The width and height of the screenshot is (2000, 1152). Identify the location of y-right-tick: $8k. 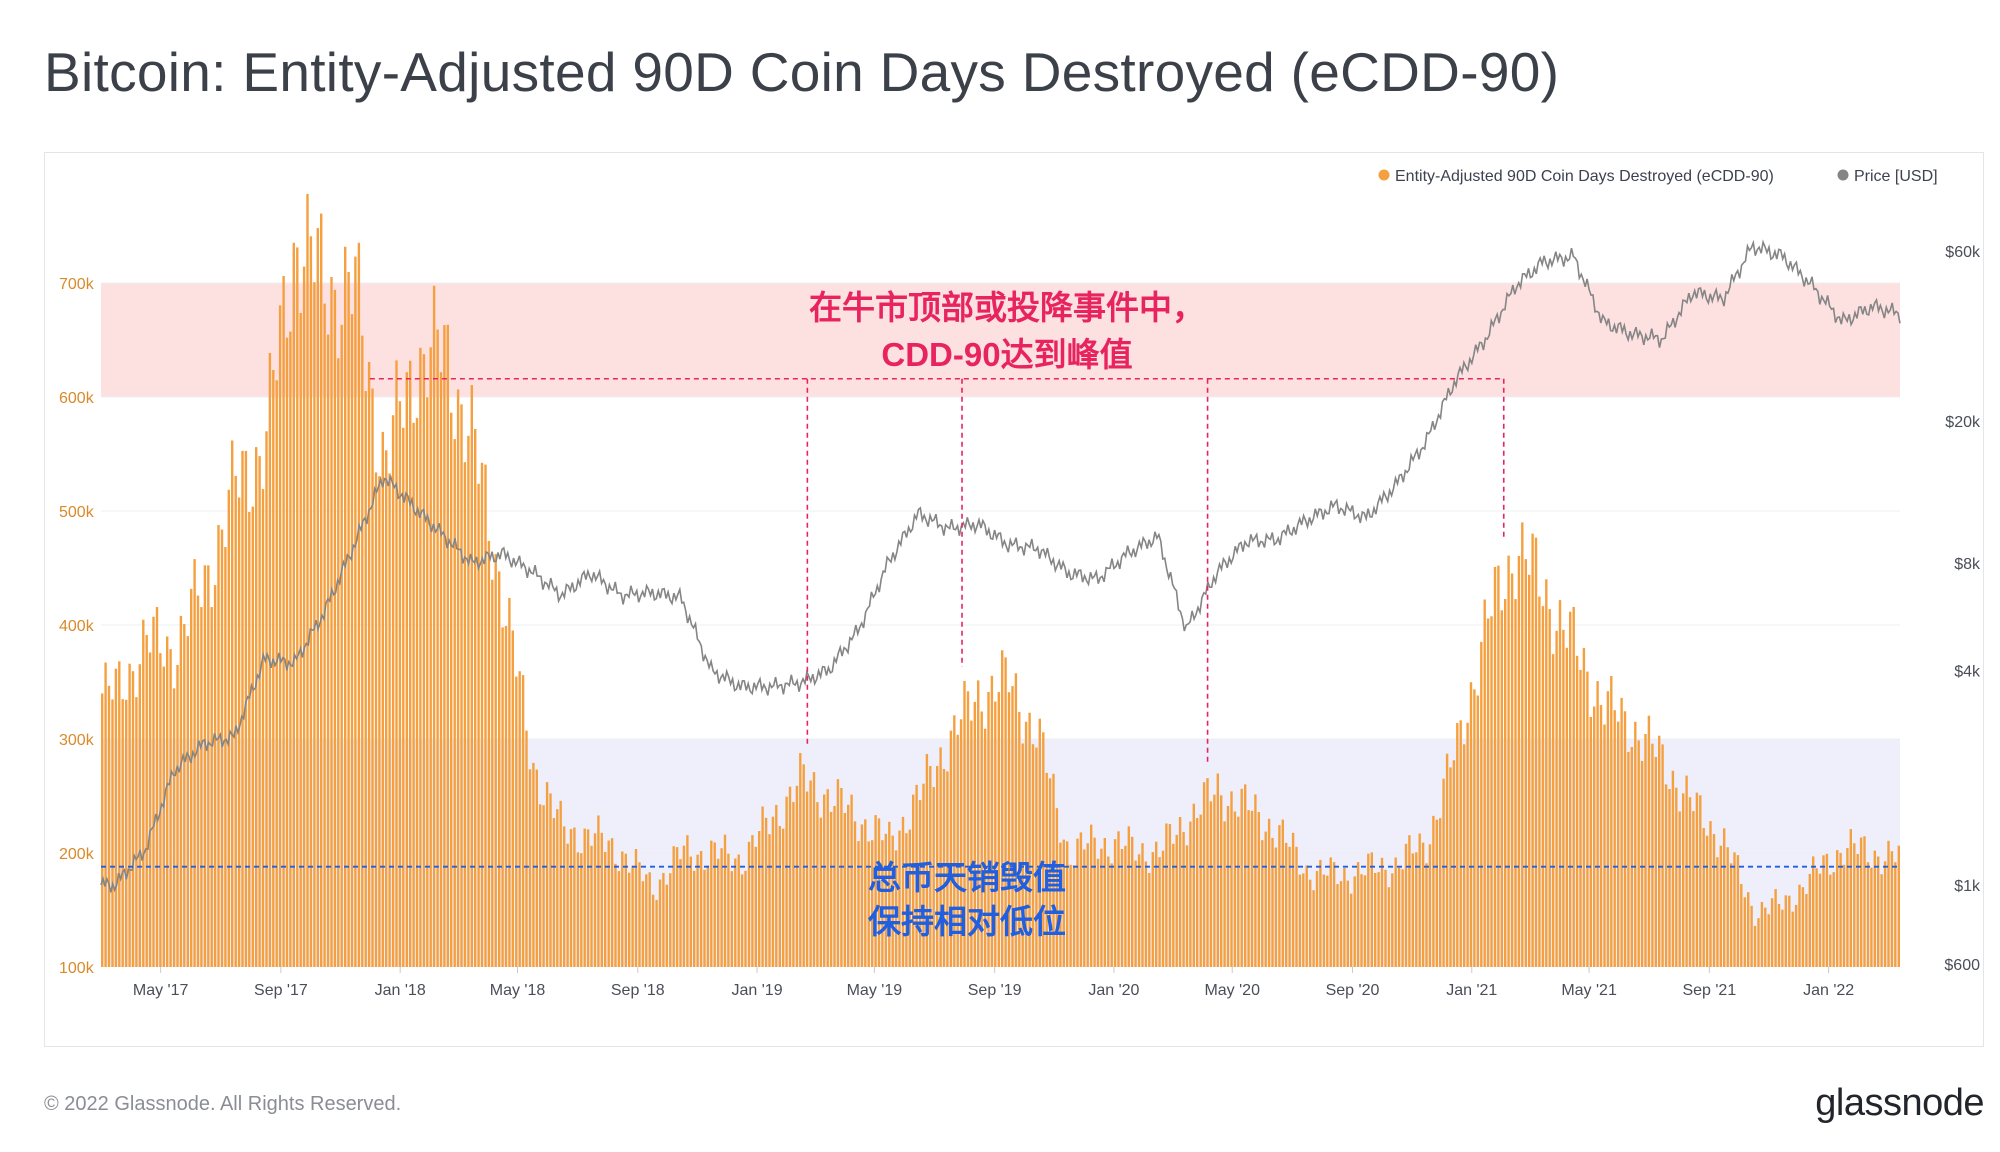
(1967, 564).